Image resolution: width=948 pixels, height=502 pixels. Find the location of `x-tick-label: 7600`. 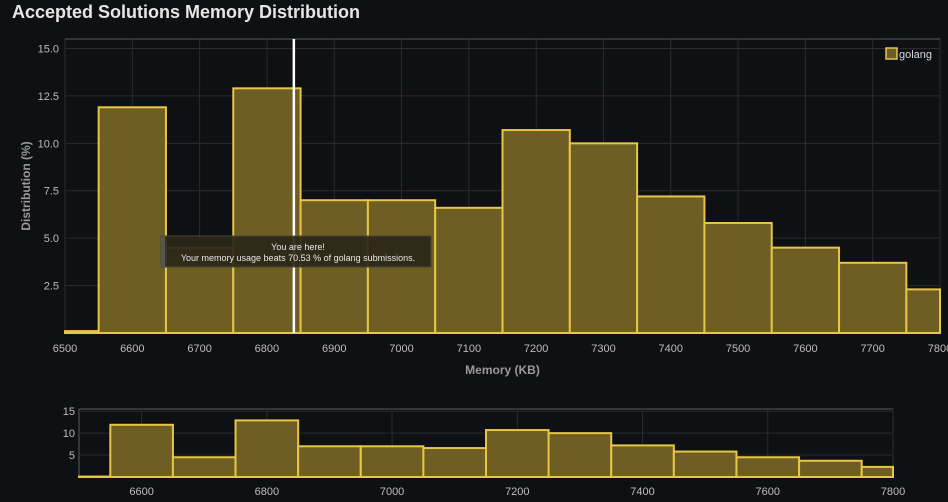

x-tick-label: 7600 is located at coordinates (805, 349).